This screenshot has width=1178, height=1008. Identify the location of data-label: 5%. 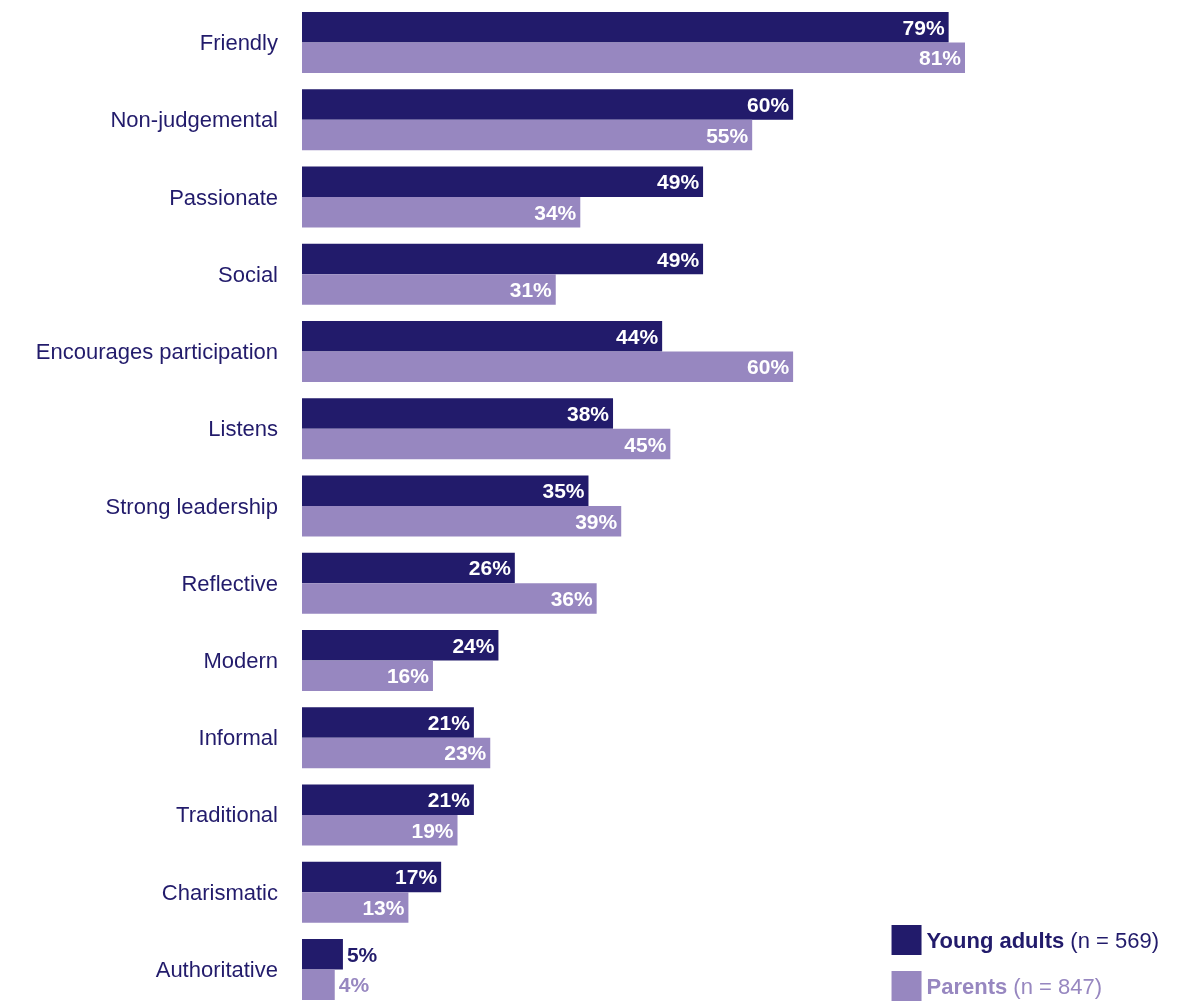
(362, 954).